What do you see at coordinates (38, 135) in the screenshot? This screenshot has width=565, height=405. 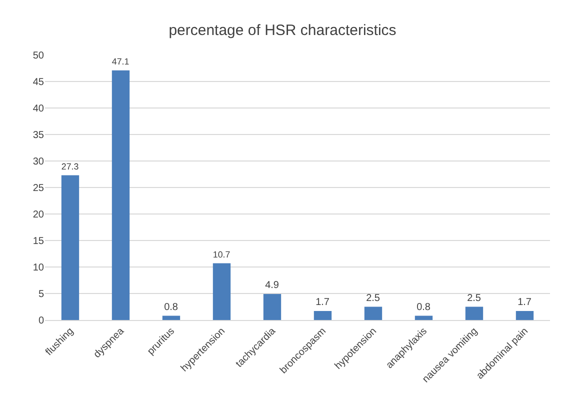 I see `y-tick-label: 35` at bounding box center [38, 135].